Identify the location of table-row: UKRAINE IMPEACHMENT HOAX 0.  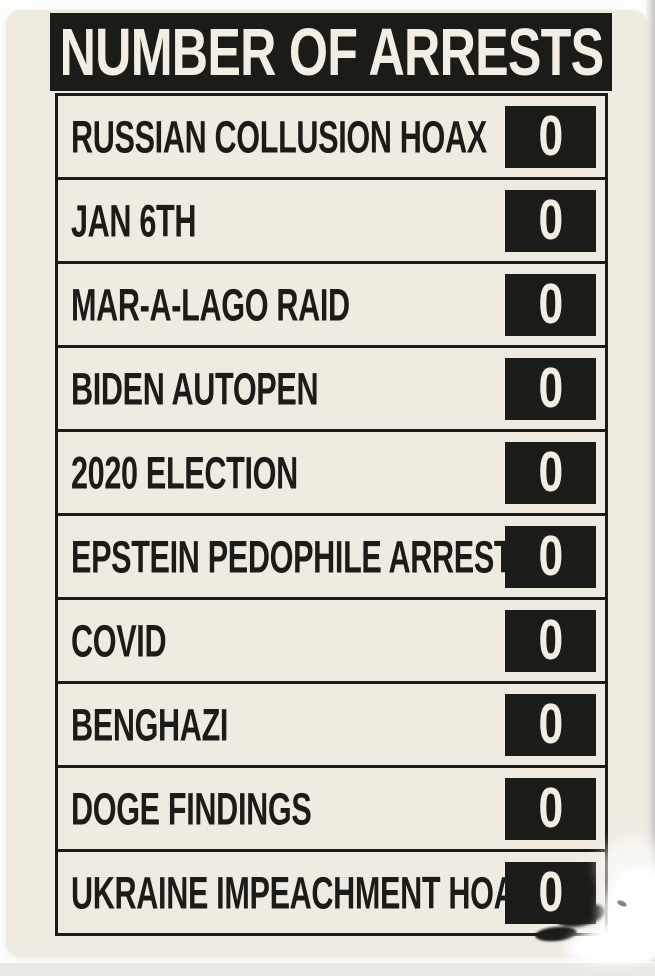
(331, 892).